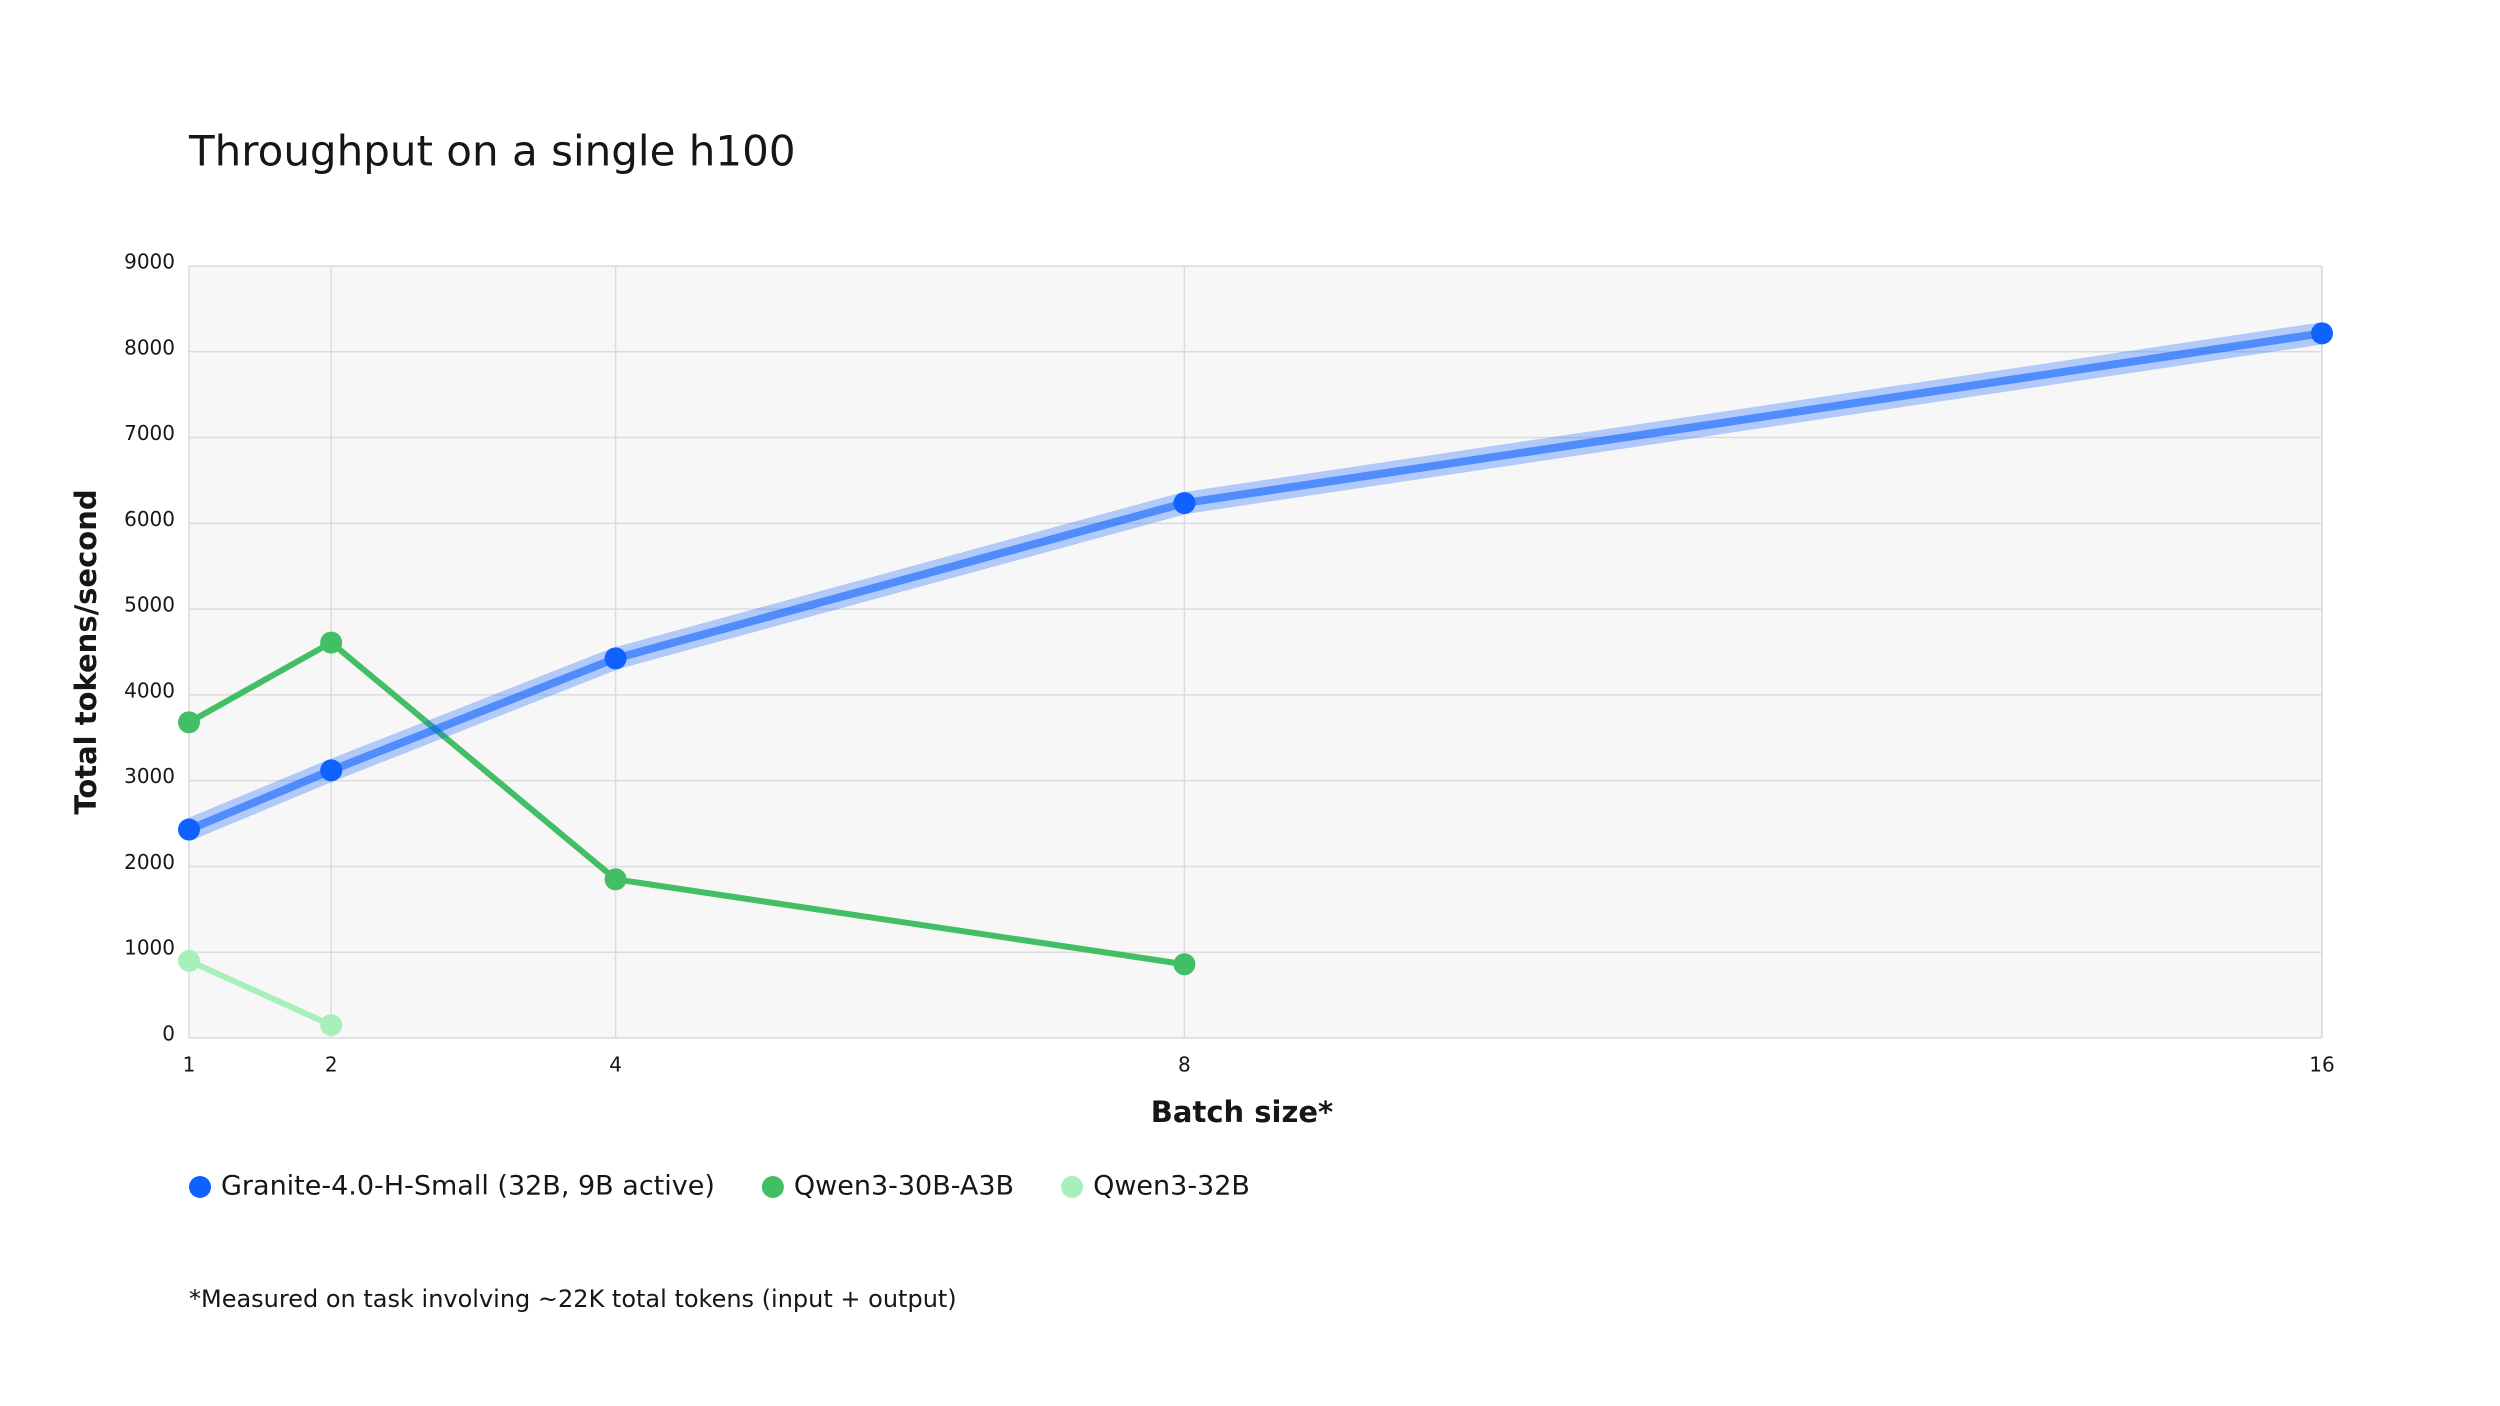 The image size is (2500, 1406). Describe the element at coordinates (2321, 1065) in the screenshot. I see `x-tick-label: 16` at that location.